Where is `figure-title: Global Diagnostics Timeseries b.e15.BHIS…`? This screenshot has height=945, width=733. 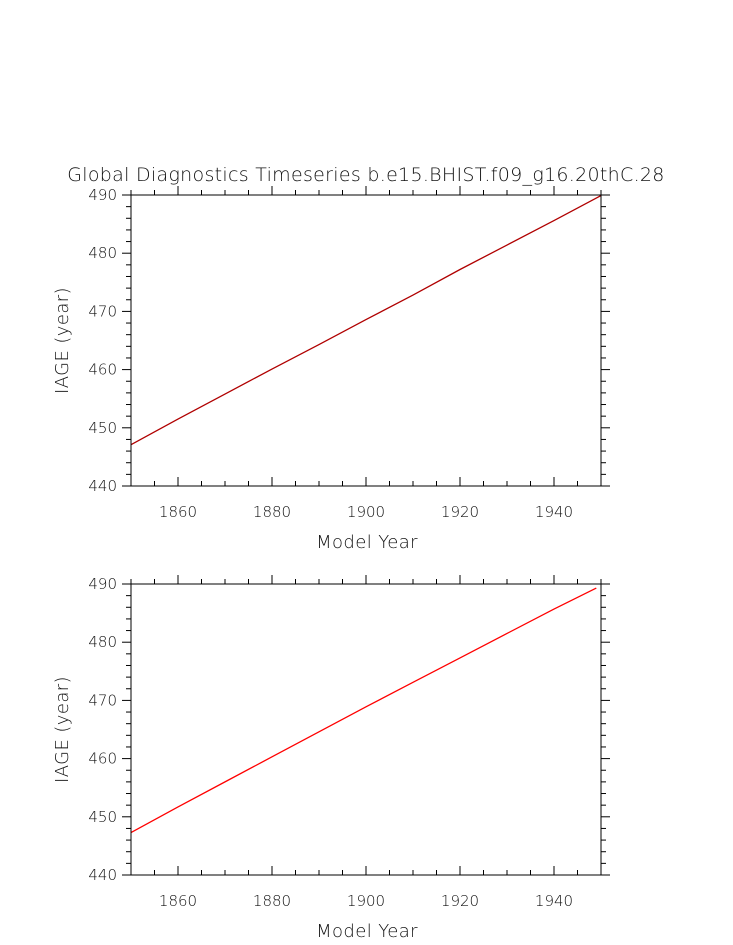
figure-title: Global Diagnostics Timeseries b.e15.BHIS… is located at coordinates (365, 175).